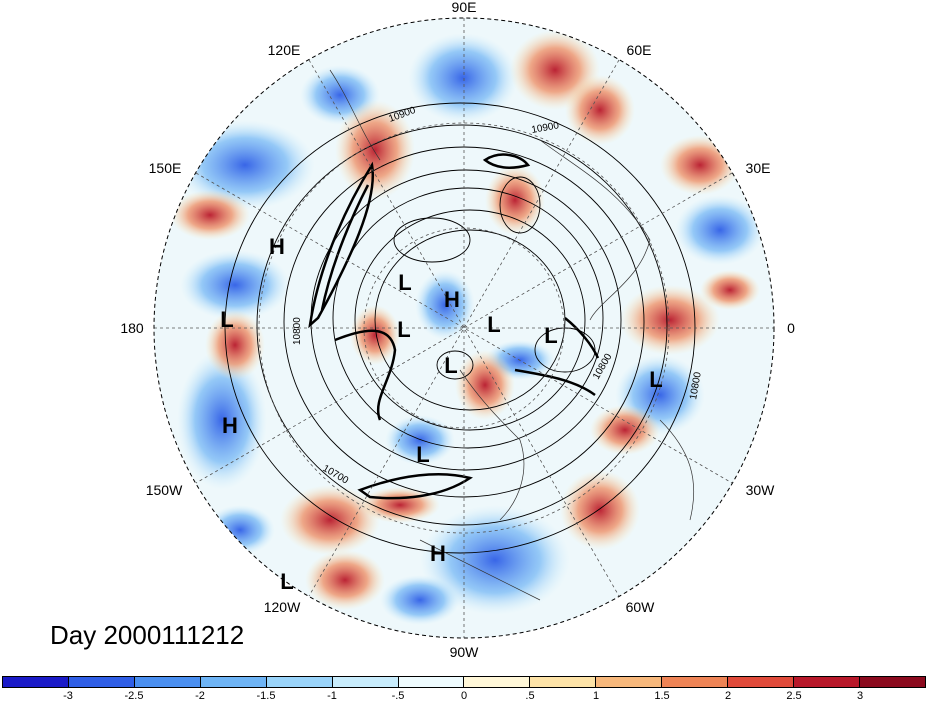 This screenshot has width=928, height=702. Describe the element at coordinates (464, 7) in the screenshot. I see `longitude-label-top: 90E` at that location.